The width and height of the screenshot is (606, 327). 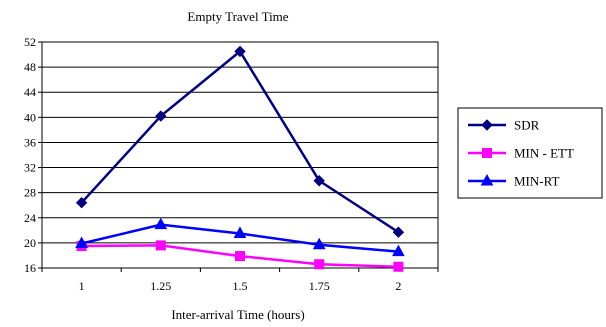 I want to click on y-tick-label: 40, so click(x=30, y=117).